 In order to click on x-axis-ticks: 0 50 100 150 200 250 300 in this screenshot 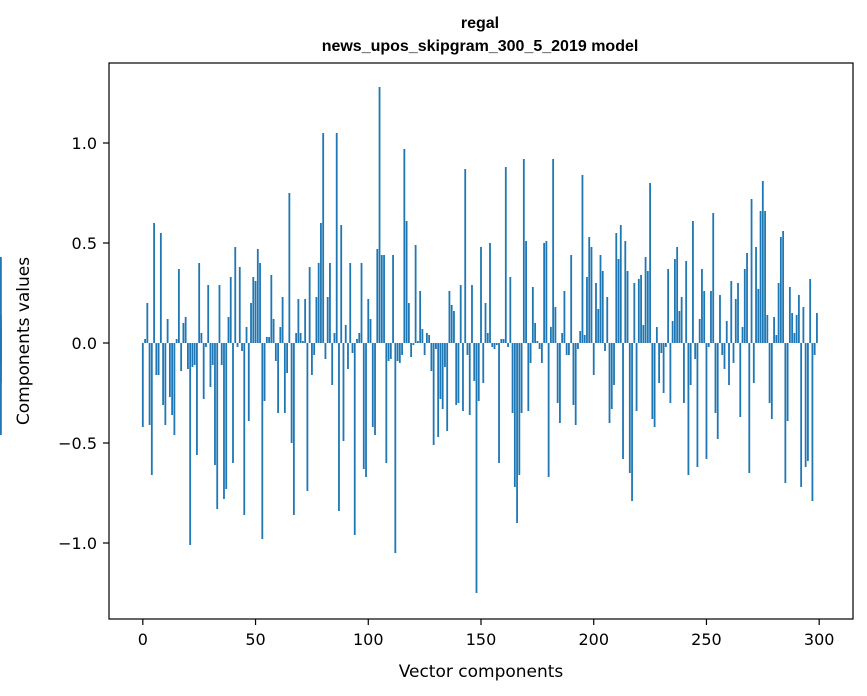, I will do `click(486, 634)`.